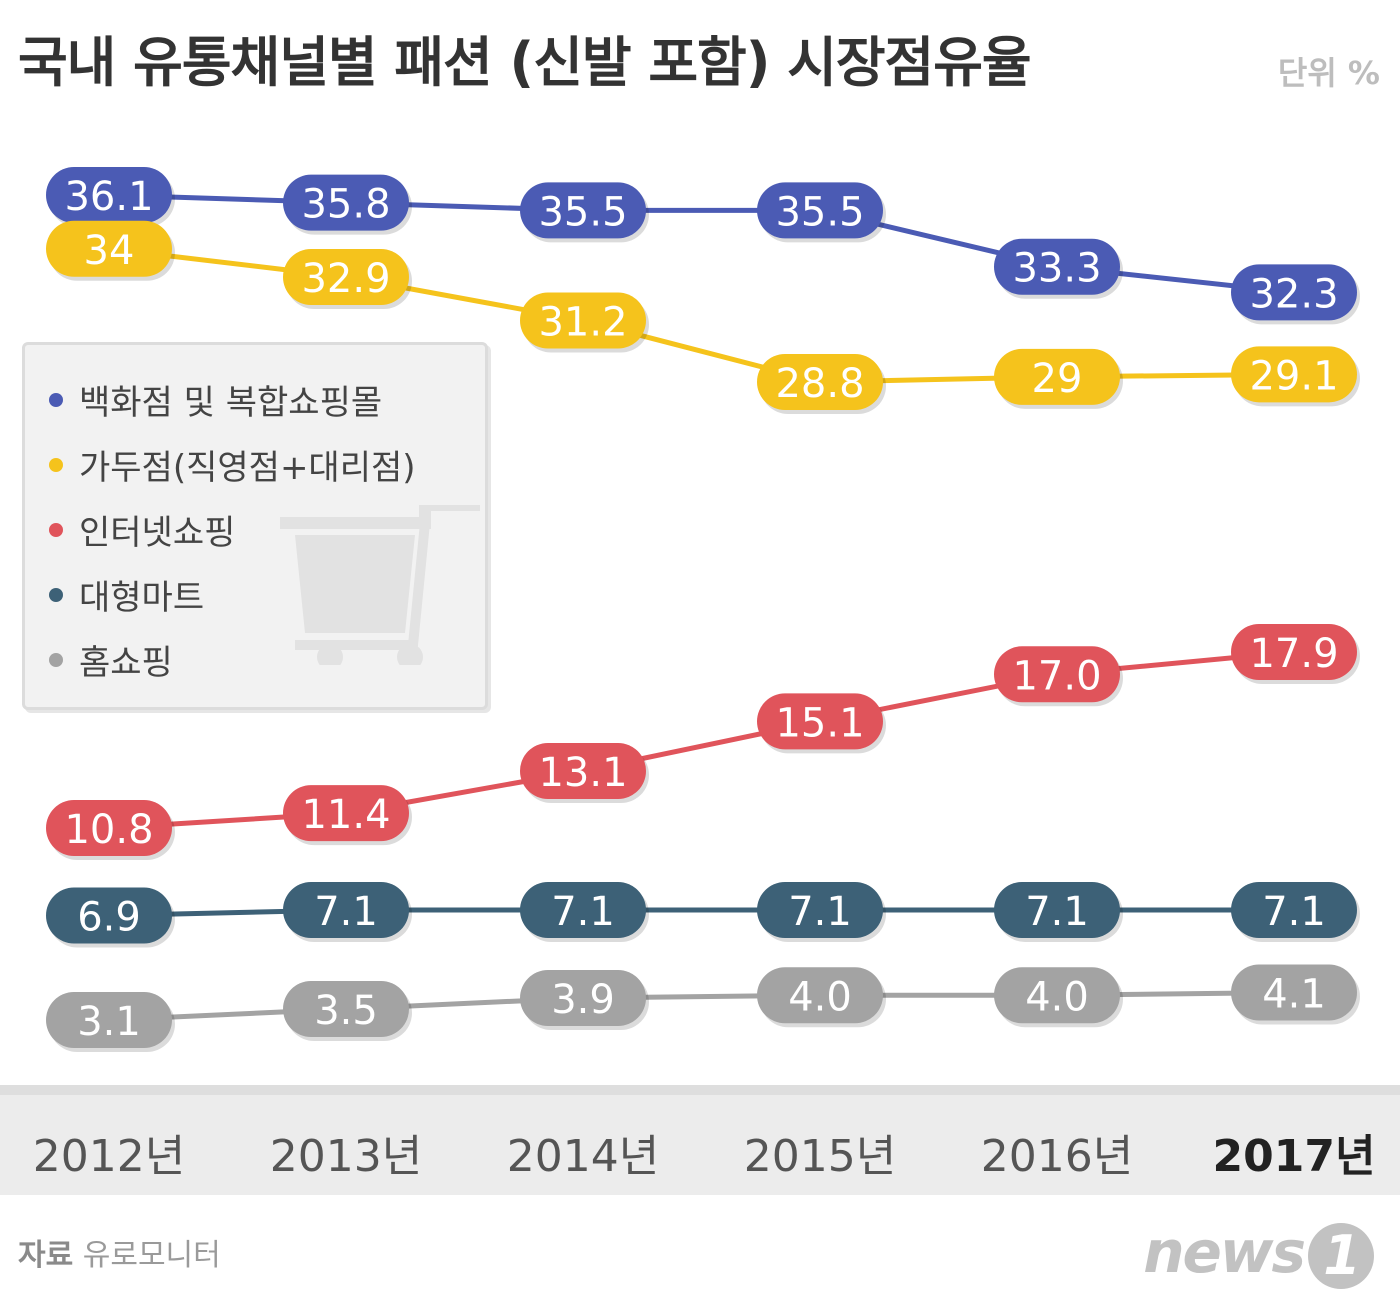 This screenshot has height=1309, width=1400. Describe the element at coordinates (819, 384) in the screenshot. I see `data-label: 28.8` at that location.